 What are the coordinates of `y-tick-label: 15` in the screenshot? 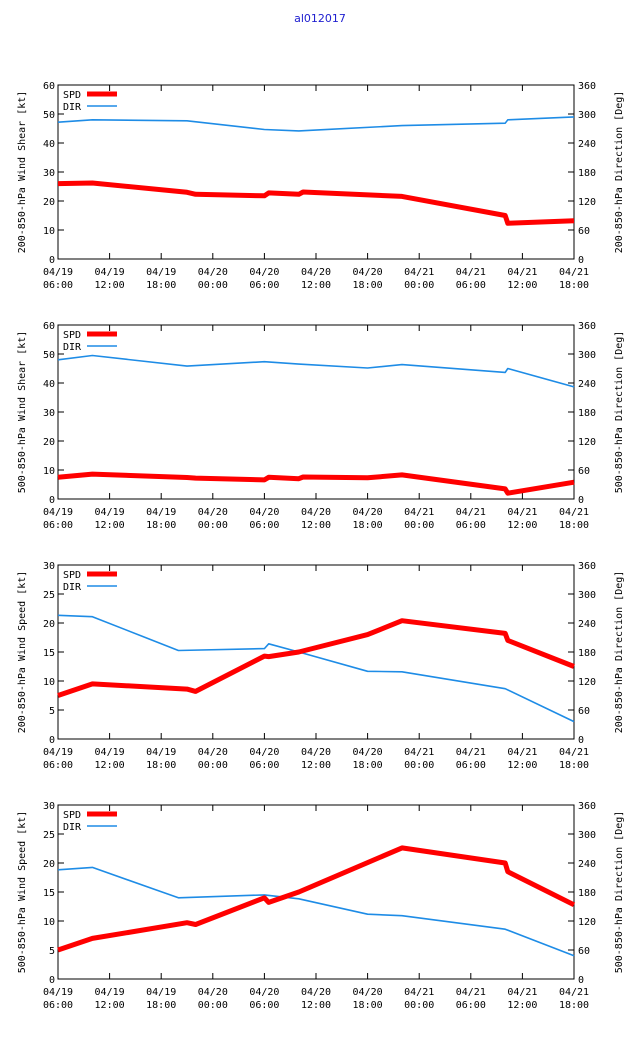 It's located at (49, 653).